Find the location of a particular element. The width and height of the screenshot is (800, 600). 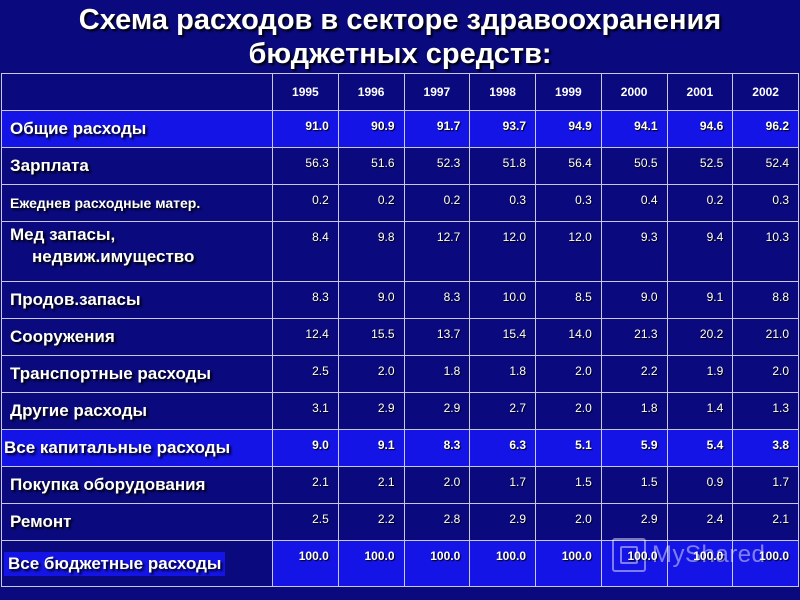

table-header-row: 1995 1996 1997 1998 1999 2000 2001 2002 is located at coordinates (400, 92).